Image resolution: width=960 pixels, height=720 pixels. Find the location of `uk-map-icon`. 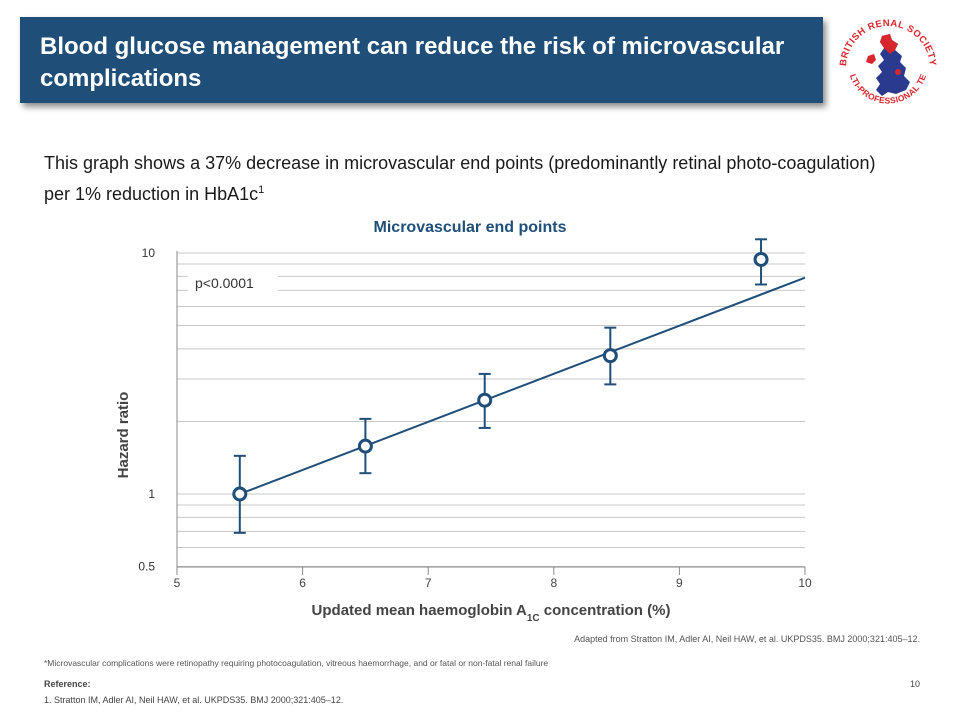

uk-map-icon is located at coordinates (893, 65).